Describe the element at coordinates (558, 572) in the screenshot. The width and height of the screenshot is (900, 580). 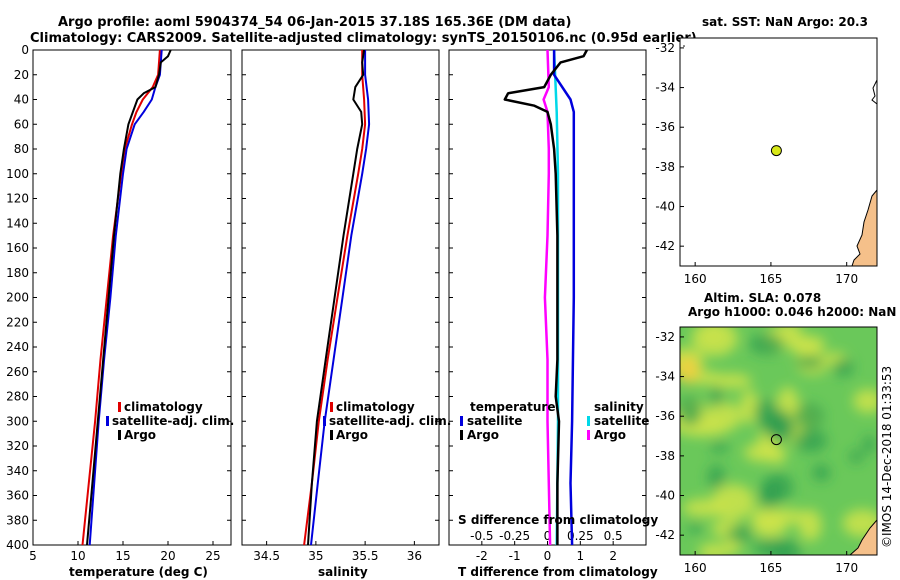
I see `difference-xlabel: T difference from climatology` at that location.